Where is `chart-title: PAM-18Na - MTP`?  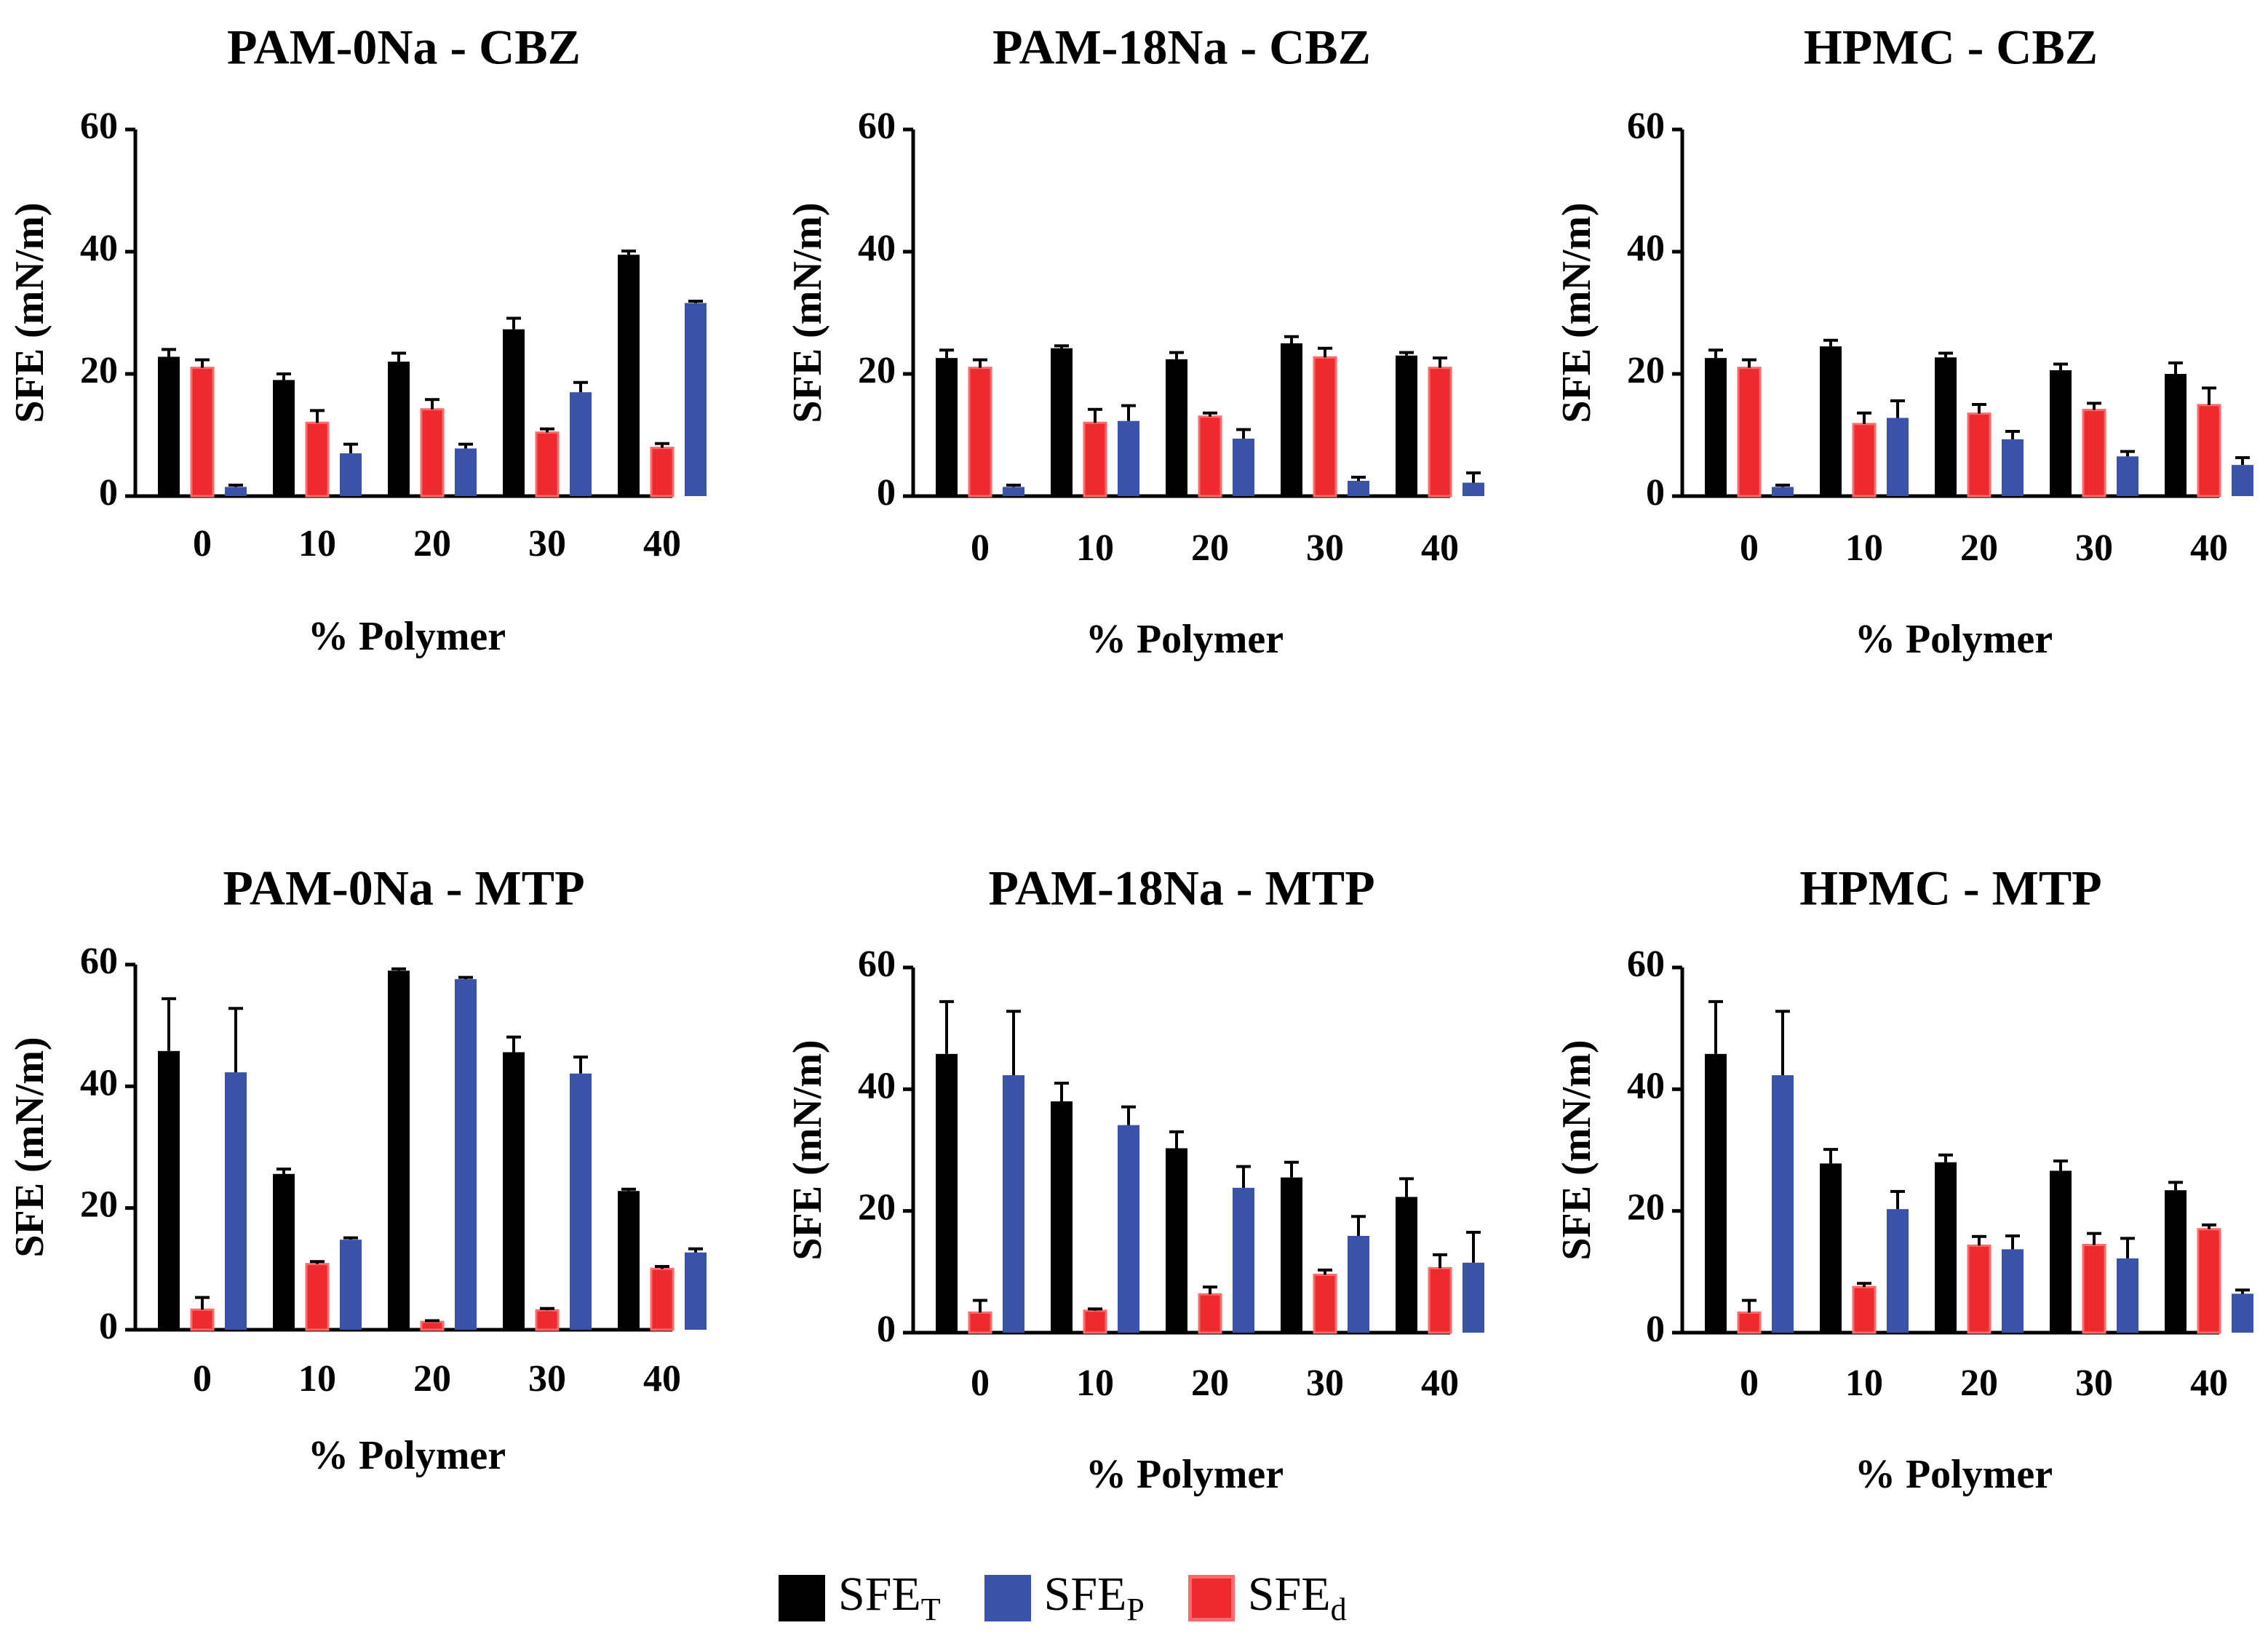
chart-title: PAM-18Na - MTP is located at coordinates (1181, 888).